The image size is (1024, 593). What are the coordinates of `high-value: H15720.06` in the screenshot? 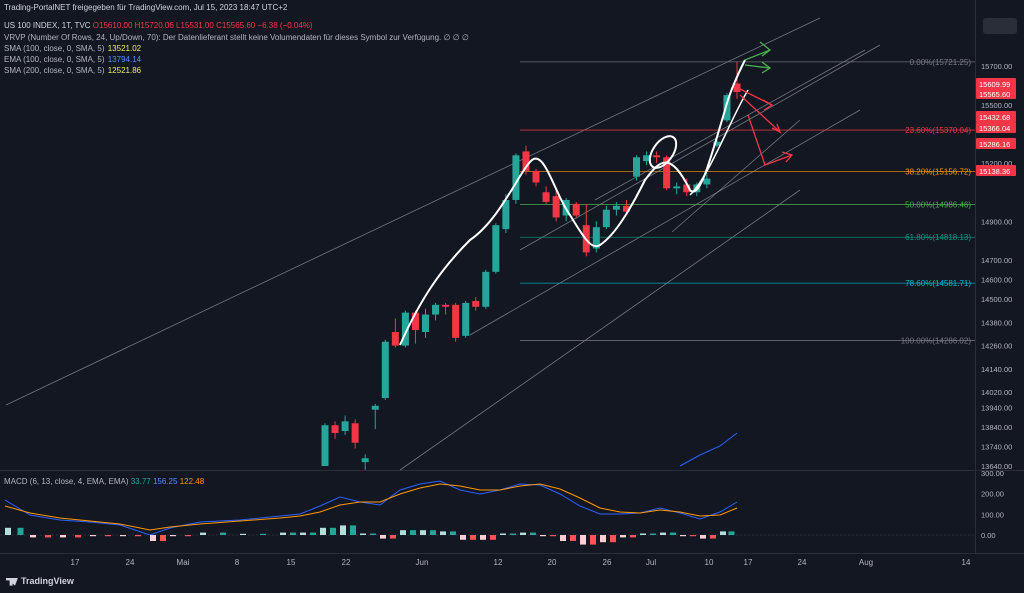 It's located at (154, 25).